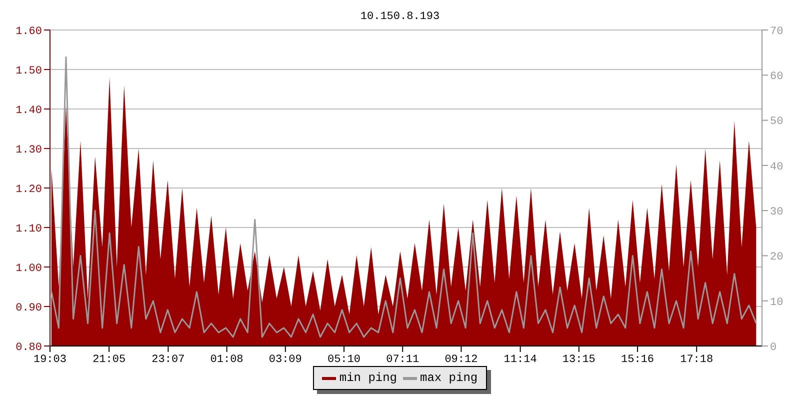 This screenshot has width=800, height=400. What do you see at coordinates (777, 122) in the screenshot?
I see `y2-tick-label: 50` at bounding box center [777, 122].